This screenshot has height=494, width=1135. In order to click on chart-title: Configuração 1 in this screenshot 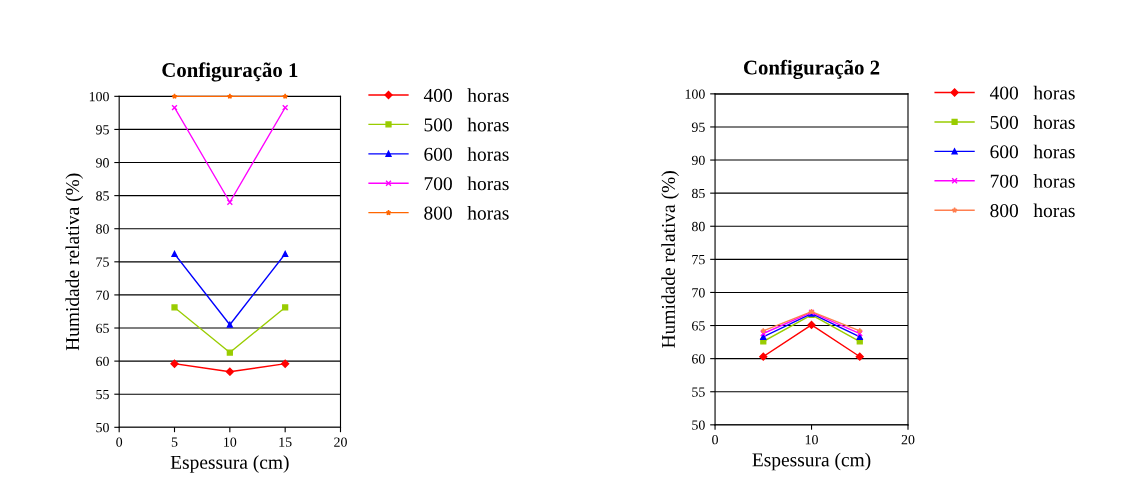, I will do `click(230, 72)`.